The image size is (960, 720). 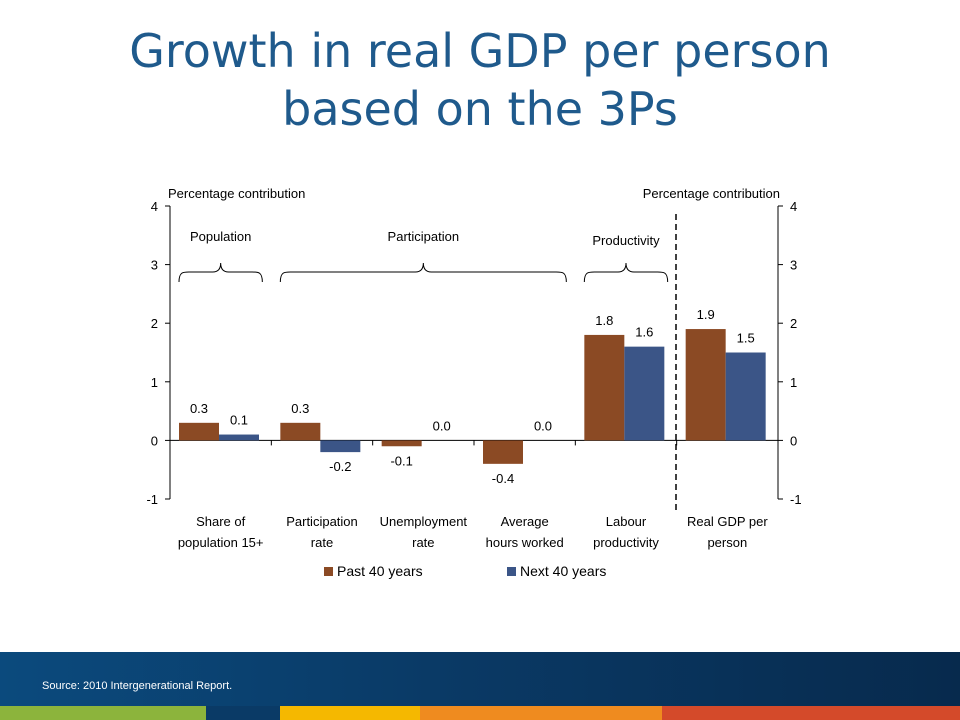 What do you see at coordinates (154, 440) in the screenshot?
I see `left-tick-label: 0` at bounding box center [154, 440].